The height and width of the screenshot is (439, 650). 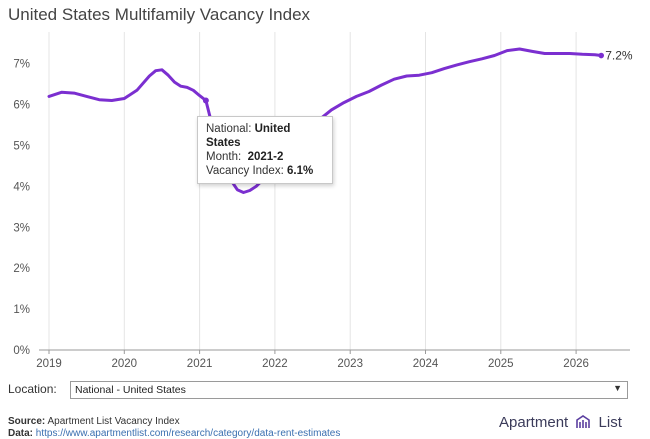 I want to click on location-label: Location:, so click(x=32, y=389).